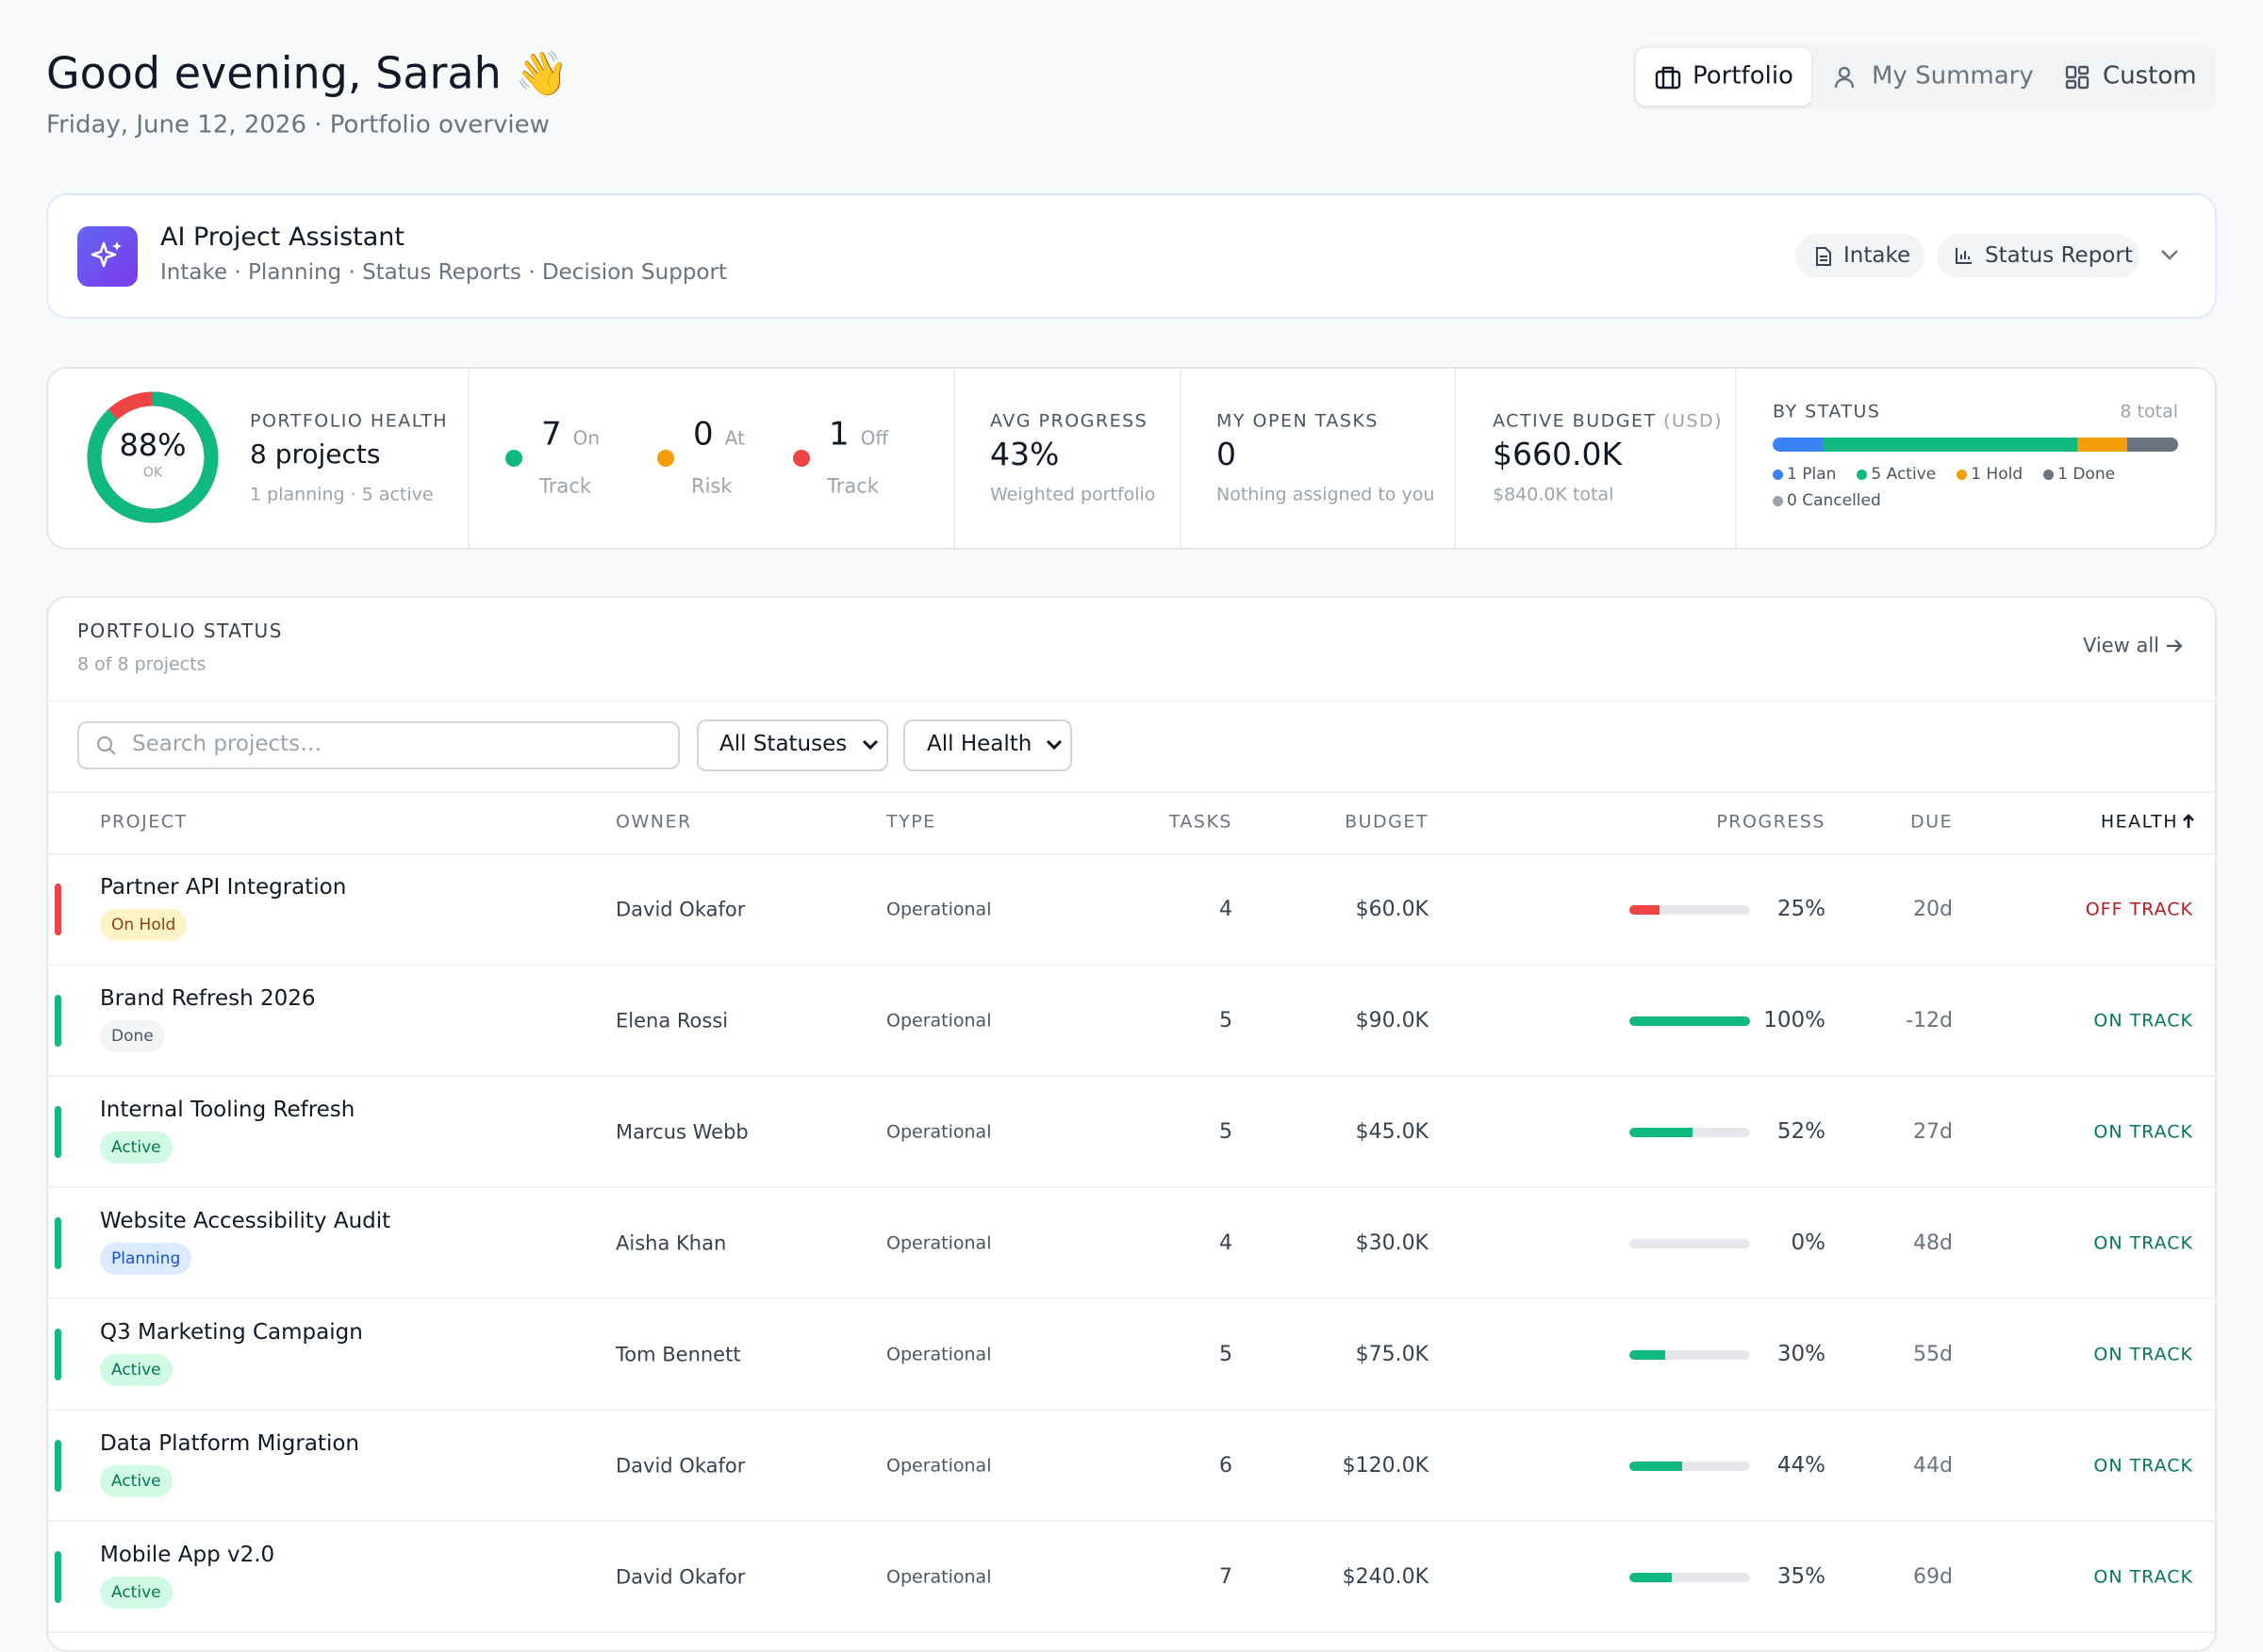  Describe the element at coordinates (1800, 1132) in the screenshot. I see `progress-label: 52%` at that location.